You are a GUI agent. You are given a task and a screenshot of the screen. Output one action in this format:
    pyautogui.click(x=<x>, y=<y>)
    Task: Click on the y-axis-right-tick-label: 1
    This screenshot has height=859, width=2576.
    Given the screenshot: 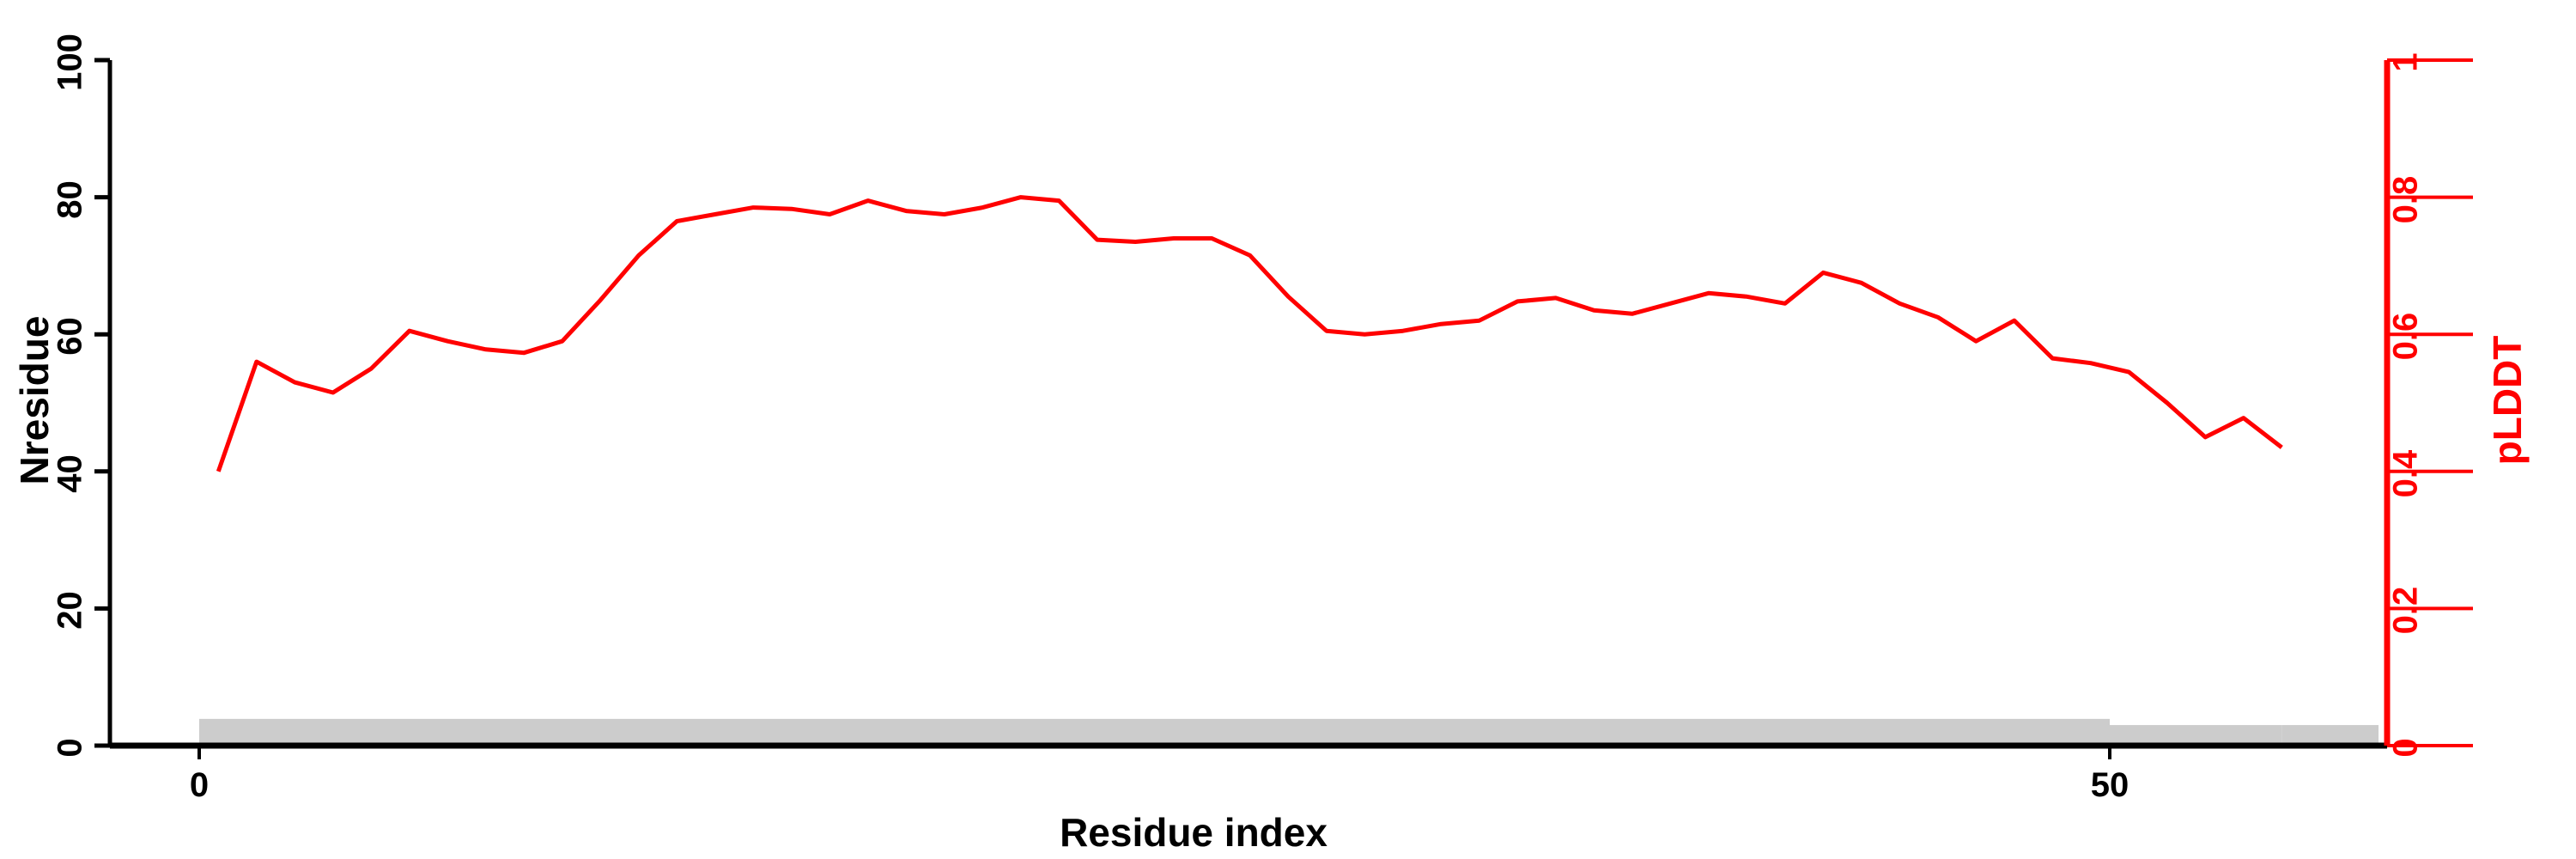 What is the action you would take?
    pyautogui.click(x=2405, y=62)
    